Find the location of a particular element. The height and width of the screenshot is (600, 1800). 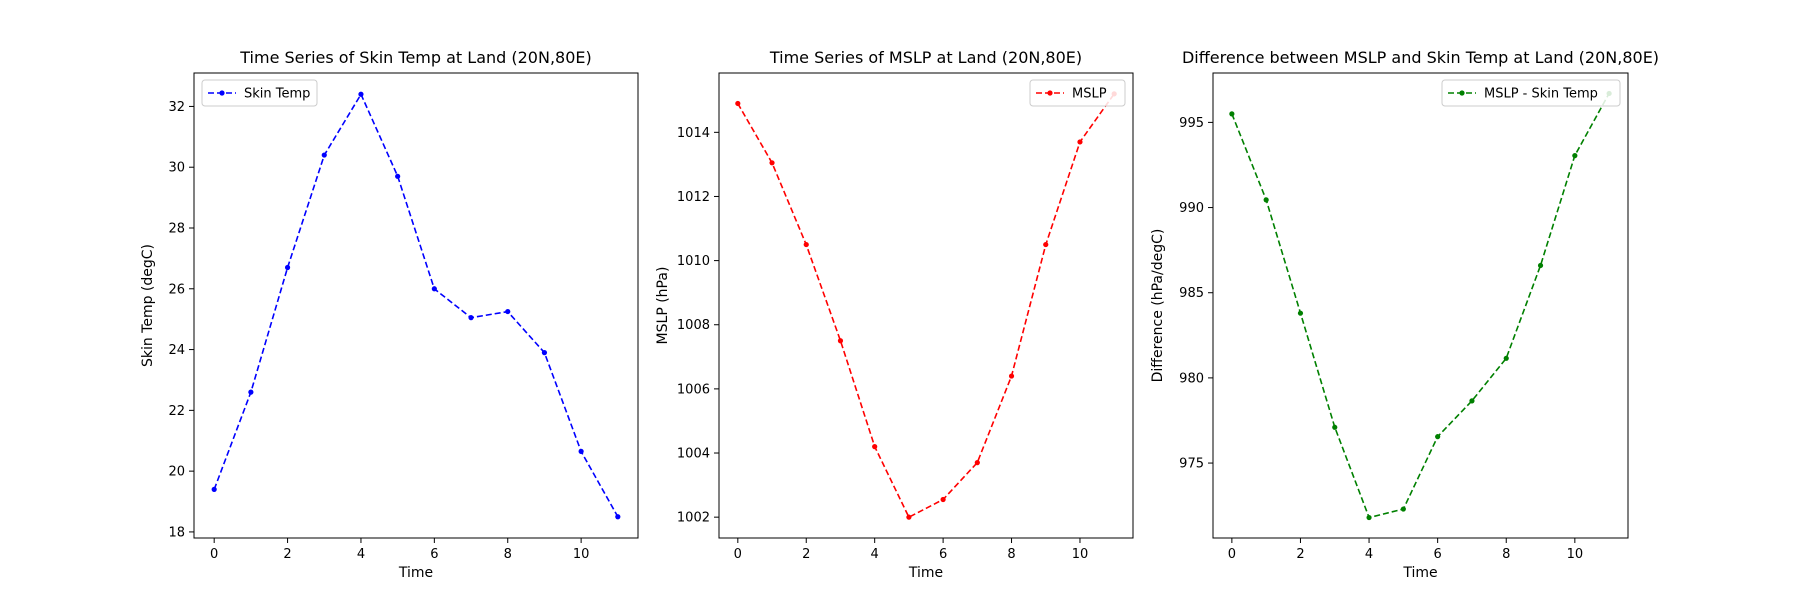

legend: Skin Temp is located at coordinates (259, 93).